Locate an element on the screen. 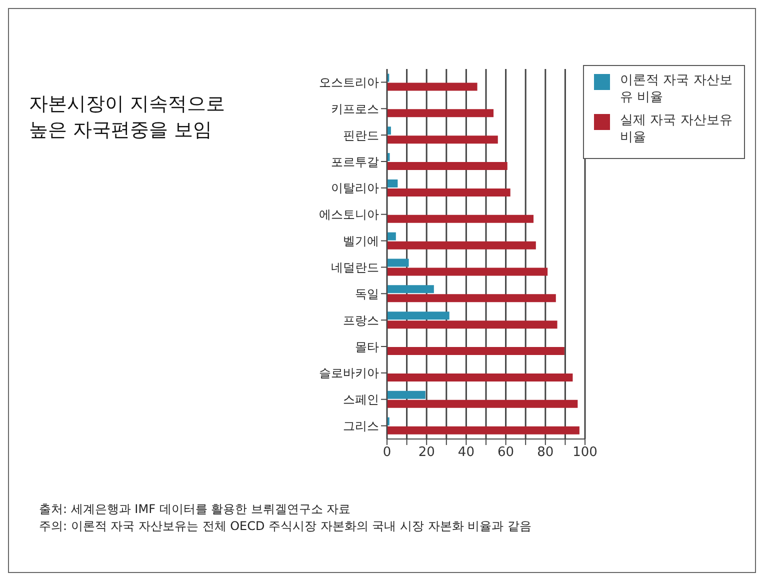 The height and width of the screenshot is (581, 764). text: 자본시장이 지속적으로 높은 자국편중을 보임 is located at coordinates (127, 117).